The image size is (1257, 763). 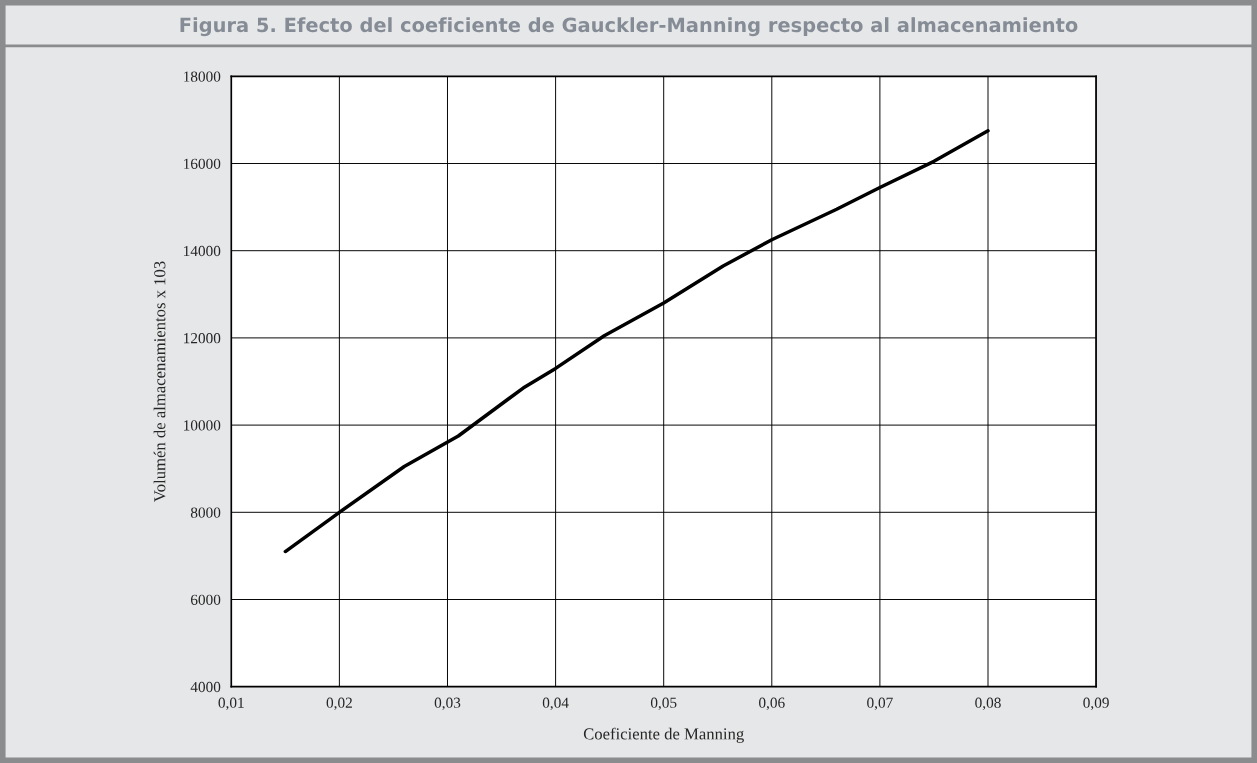 I want to click on x-tick-label: 0,09, so click(x=1096, y=704).